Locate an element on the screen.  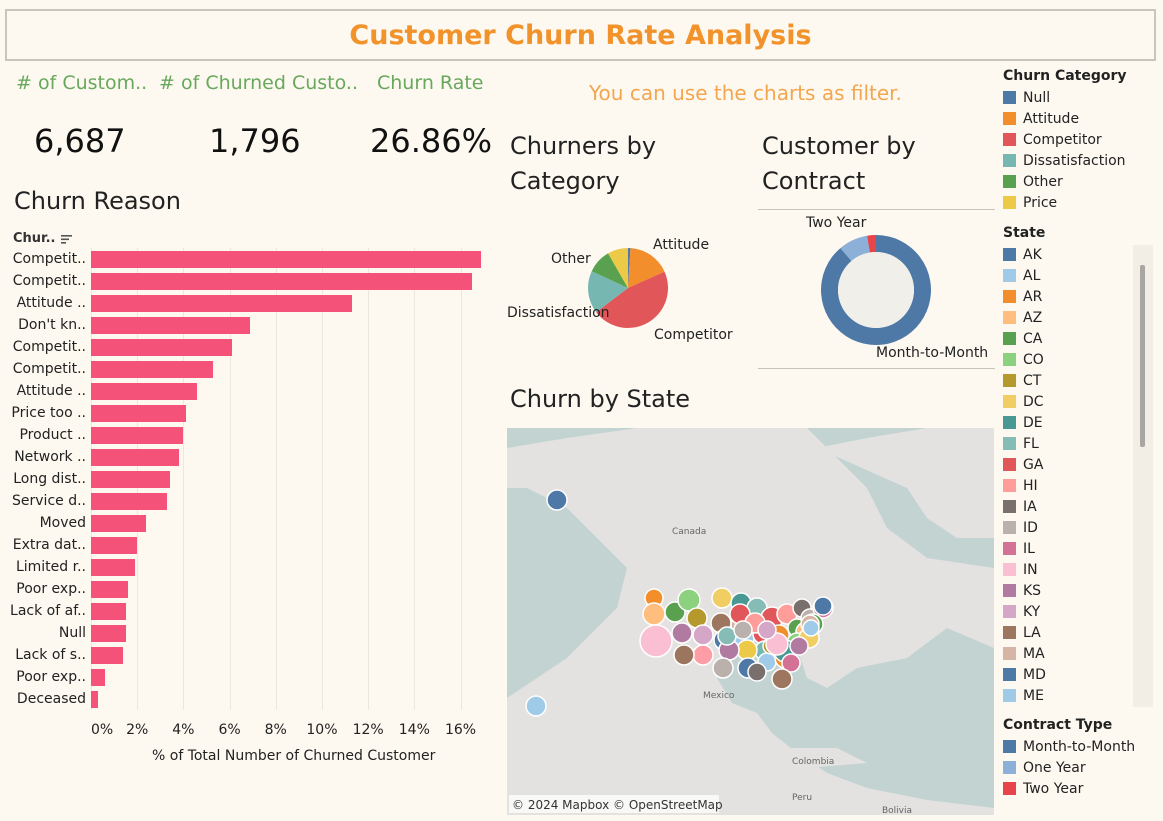
legend-item: IL is located at coordinates (1065, 548).